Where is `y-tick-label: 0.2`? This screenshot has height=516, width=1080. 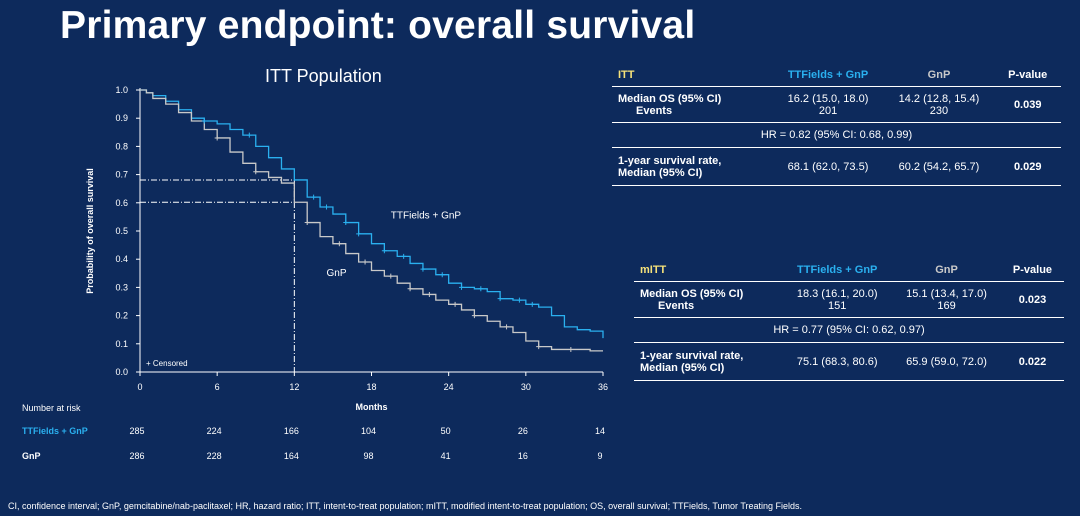 y-tick-label: 0.2 is located at coordinates (121, 316).